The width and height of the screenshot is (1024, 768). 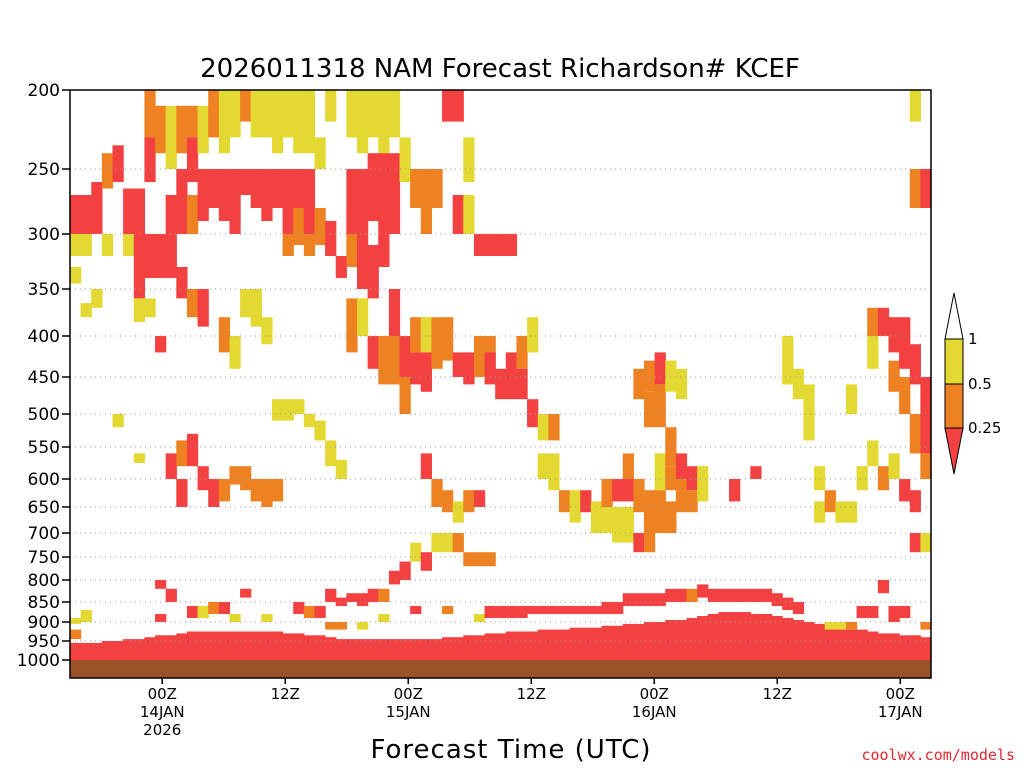 I want to click on legend-bottom-arrow, so click(x=954, y=451).